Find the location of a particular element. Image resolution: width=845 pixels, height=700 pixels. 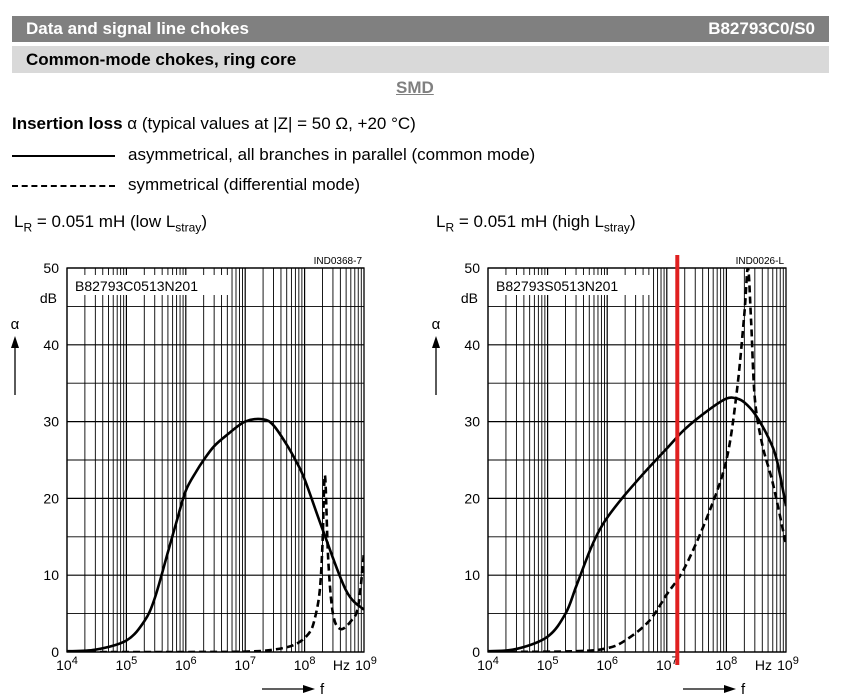

chart-0-x-tick-label: 10⁹ is located at coordinates (366, 664).